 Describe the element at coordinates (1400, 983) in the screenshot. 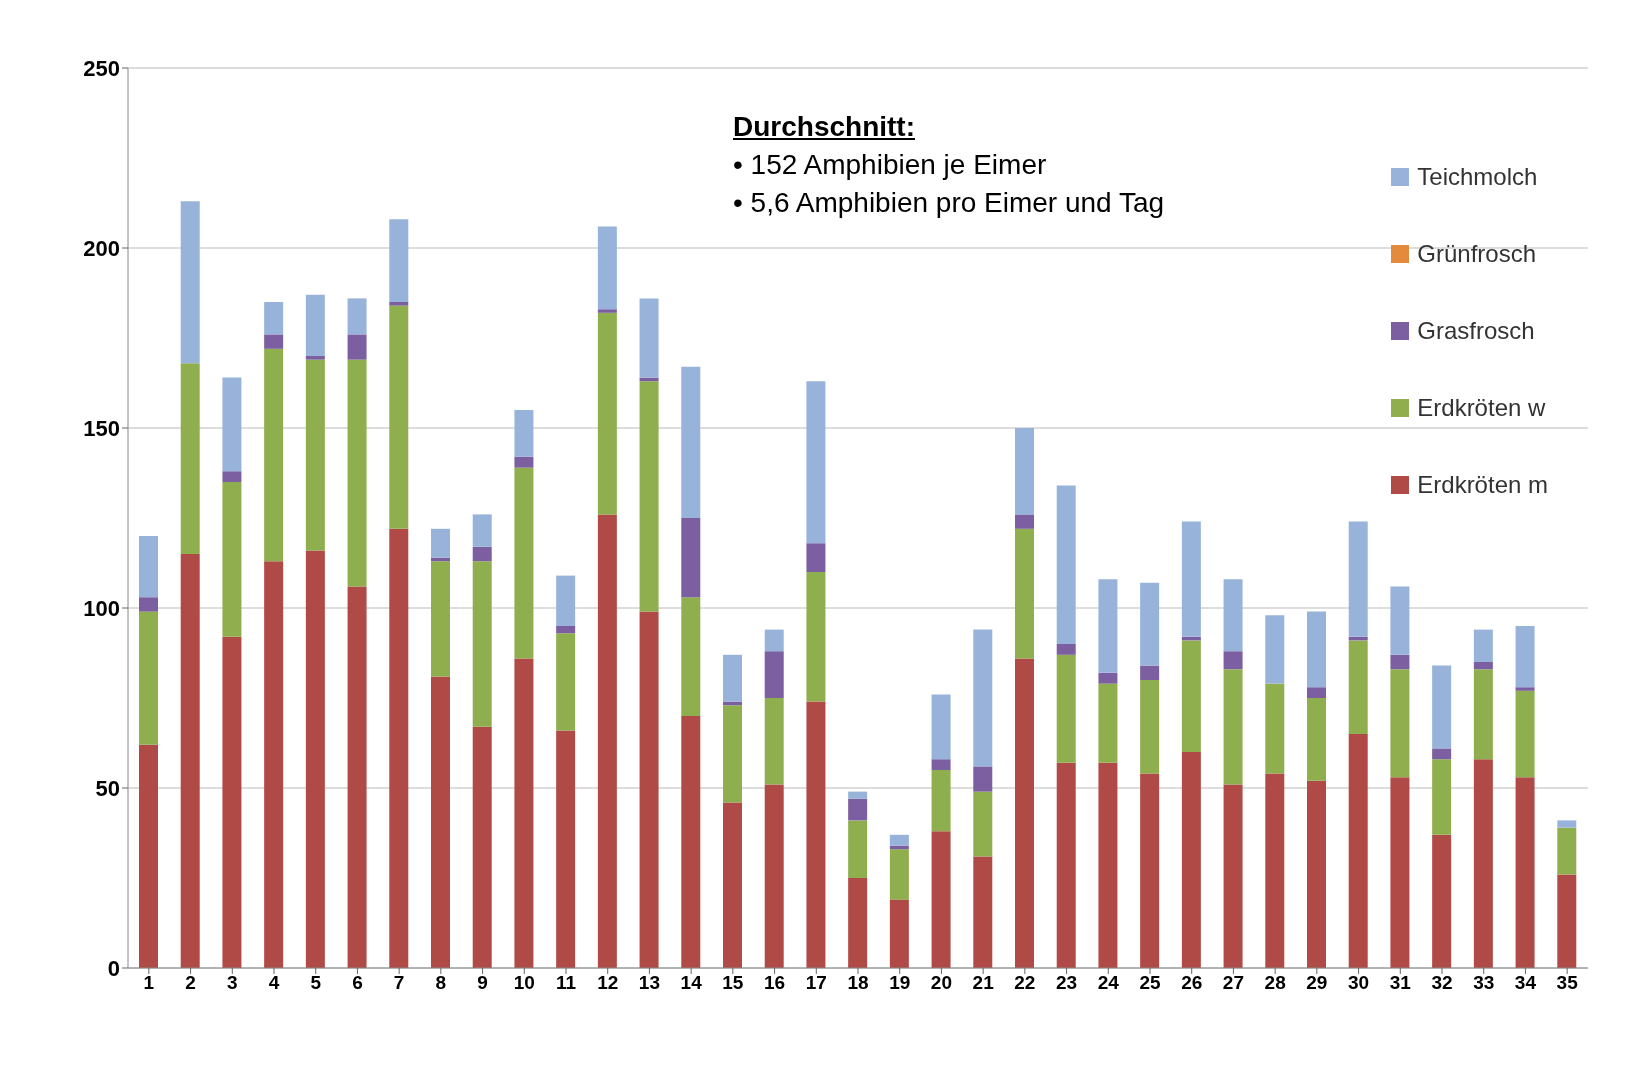

I see `x-tick-label: 31` at that location.